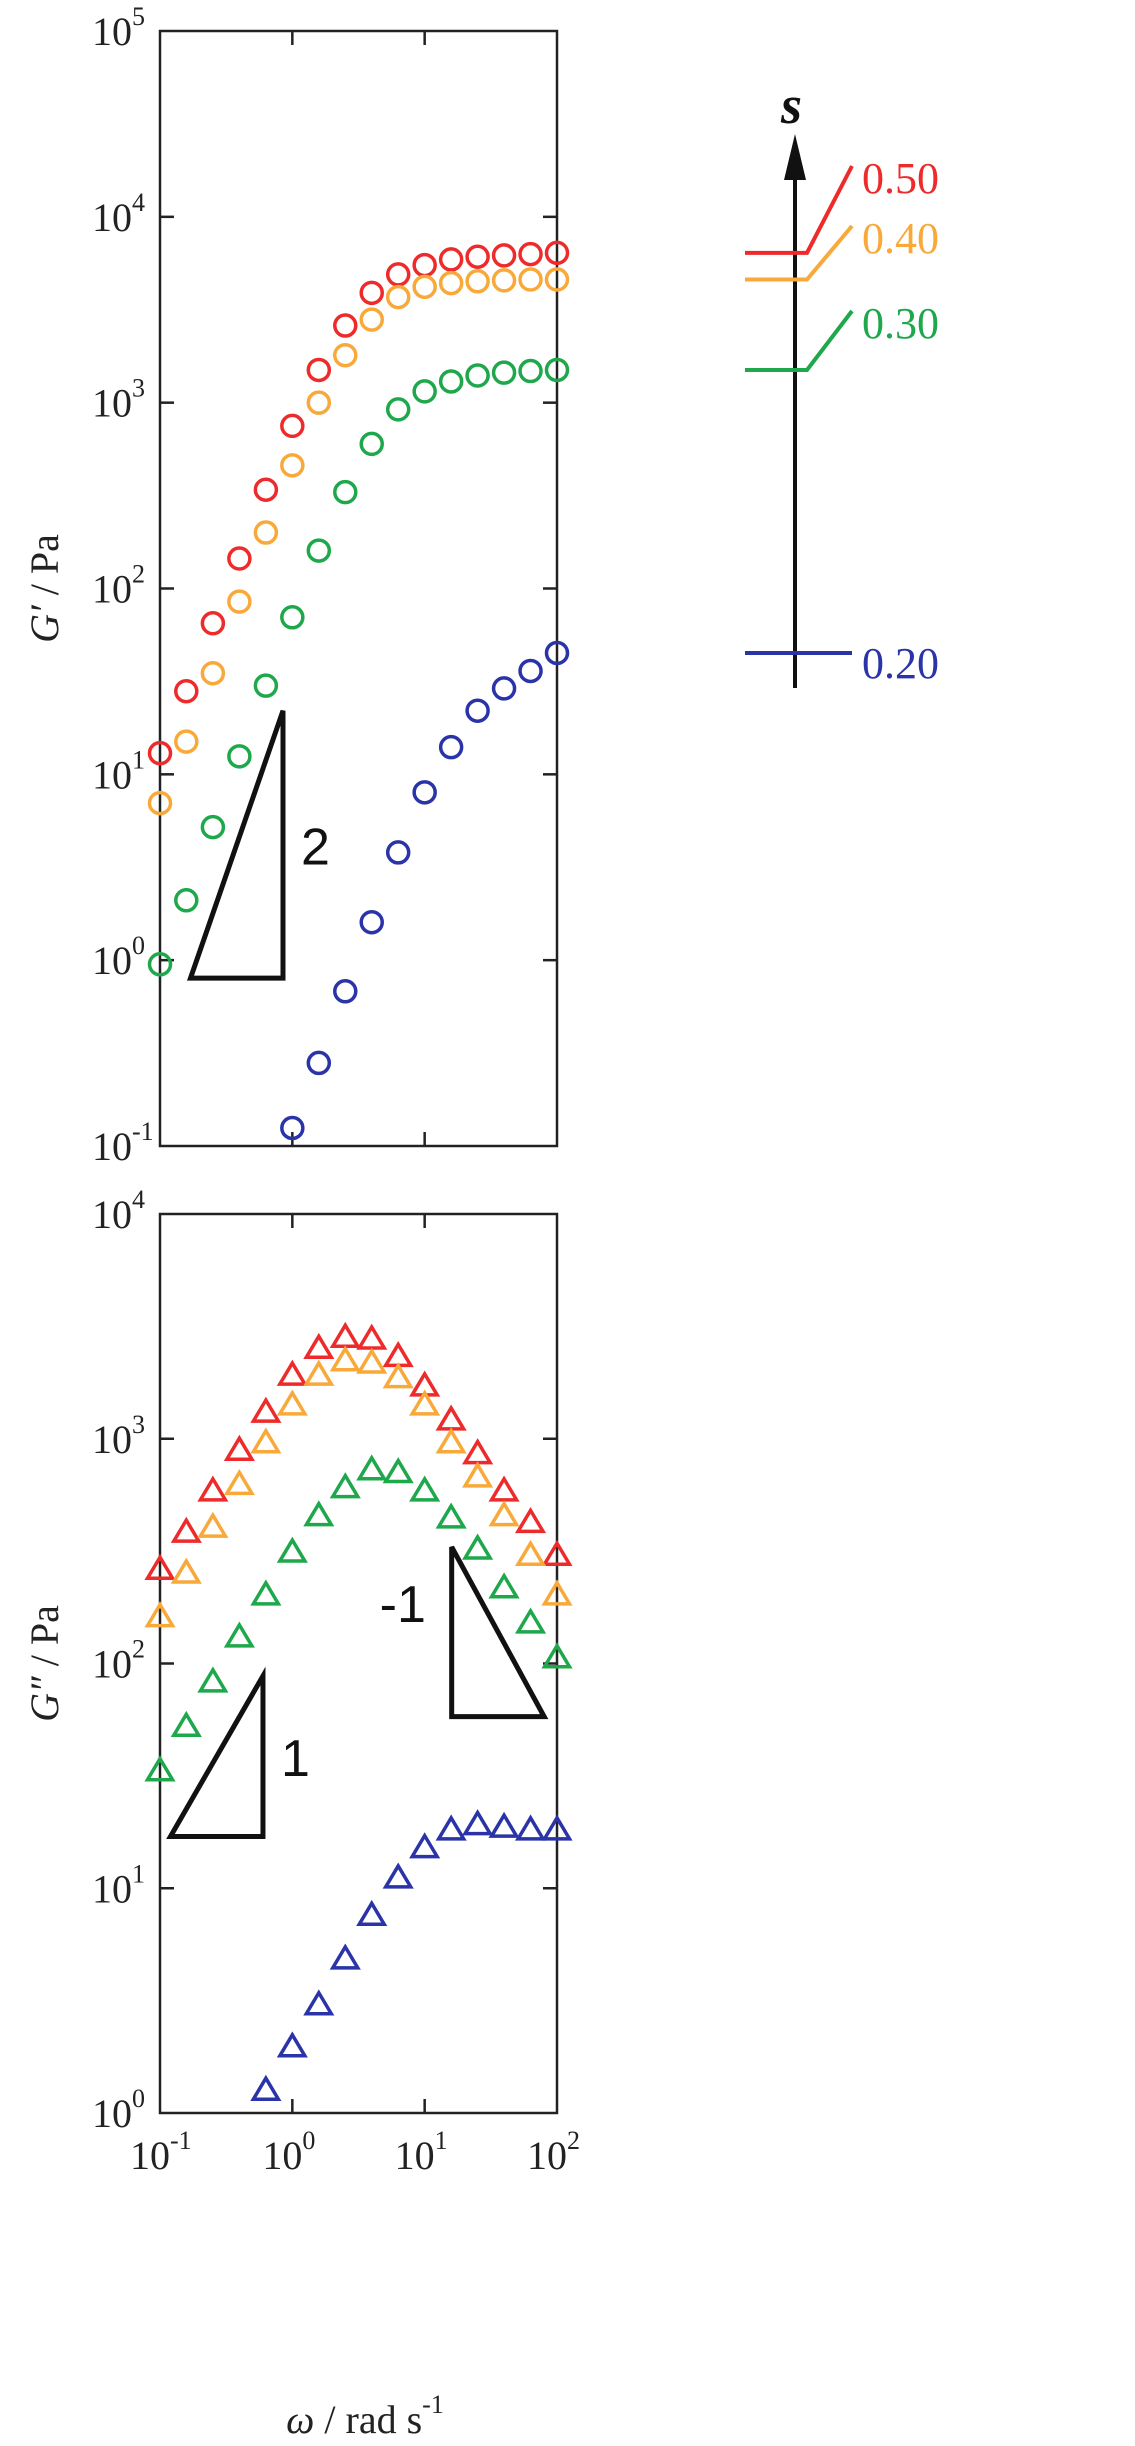 The width and height of the screenshot is (1135, 2446). What do you see at coordinates (308, 2140) in the screenshot?
I see `x-tick-exponent: 0` at bounding box center [308, 2140].